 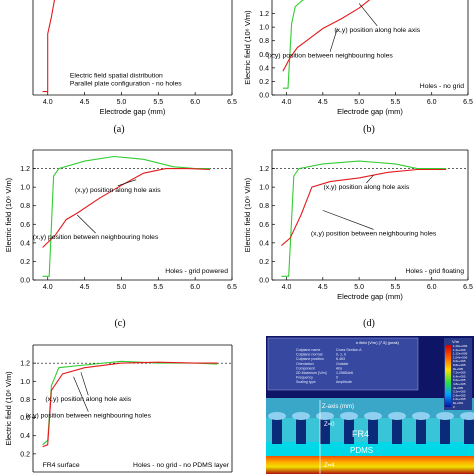 What do you see at coordinates (337, 378) in the screenshot?
I see `info-value: 0` at bounding box center [337, 378].